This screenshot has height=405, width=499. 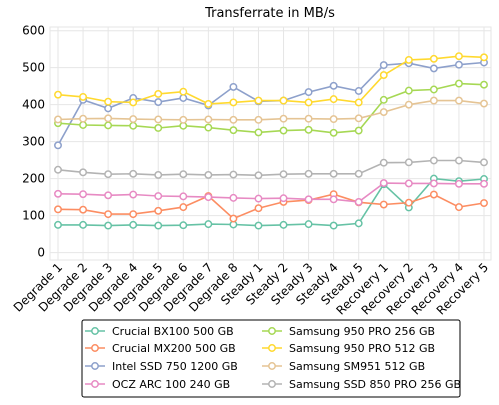 What do you see at coordinates (269, 13) in the screenshot?
I see `chart-title: Transferrate in MB/s` at bounding box center [269, 13].